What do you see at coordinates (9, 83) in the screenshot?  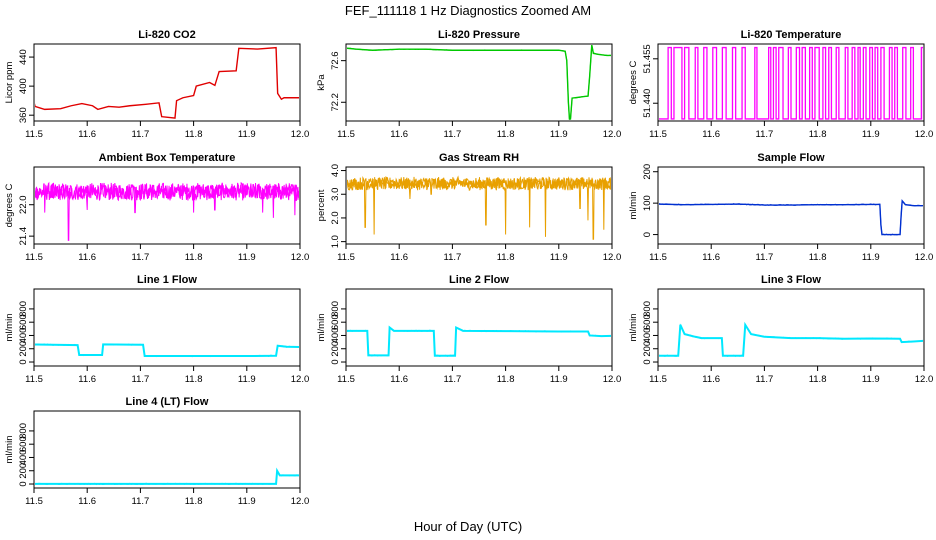 I see `y-axis-label: Licor ppm` at bounding box center [9, 83].